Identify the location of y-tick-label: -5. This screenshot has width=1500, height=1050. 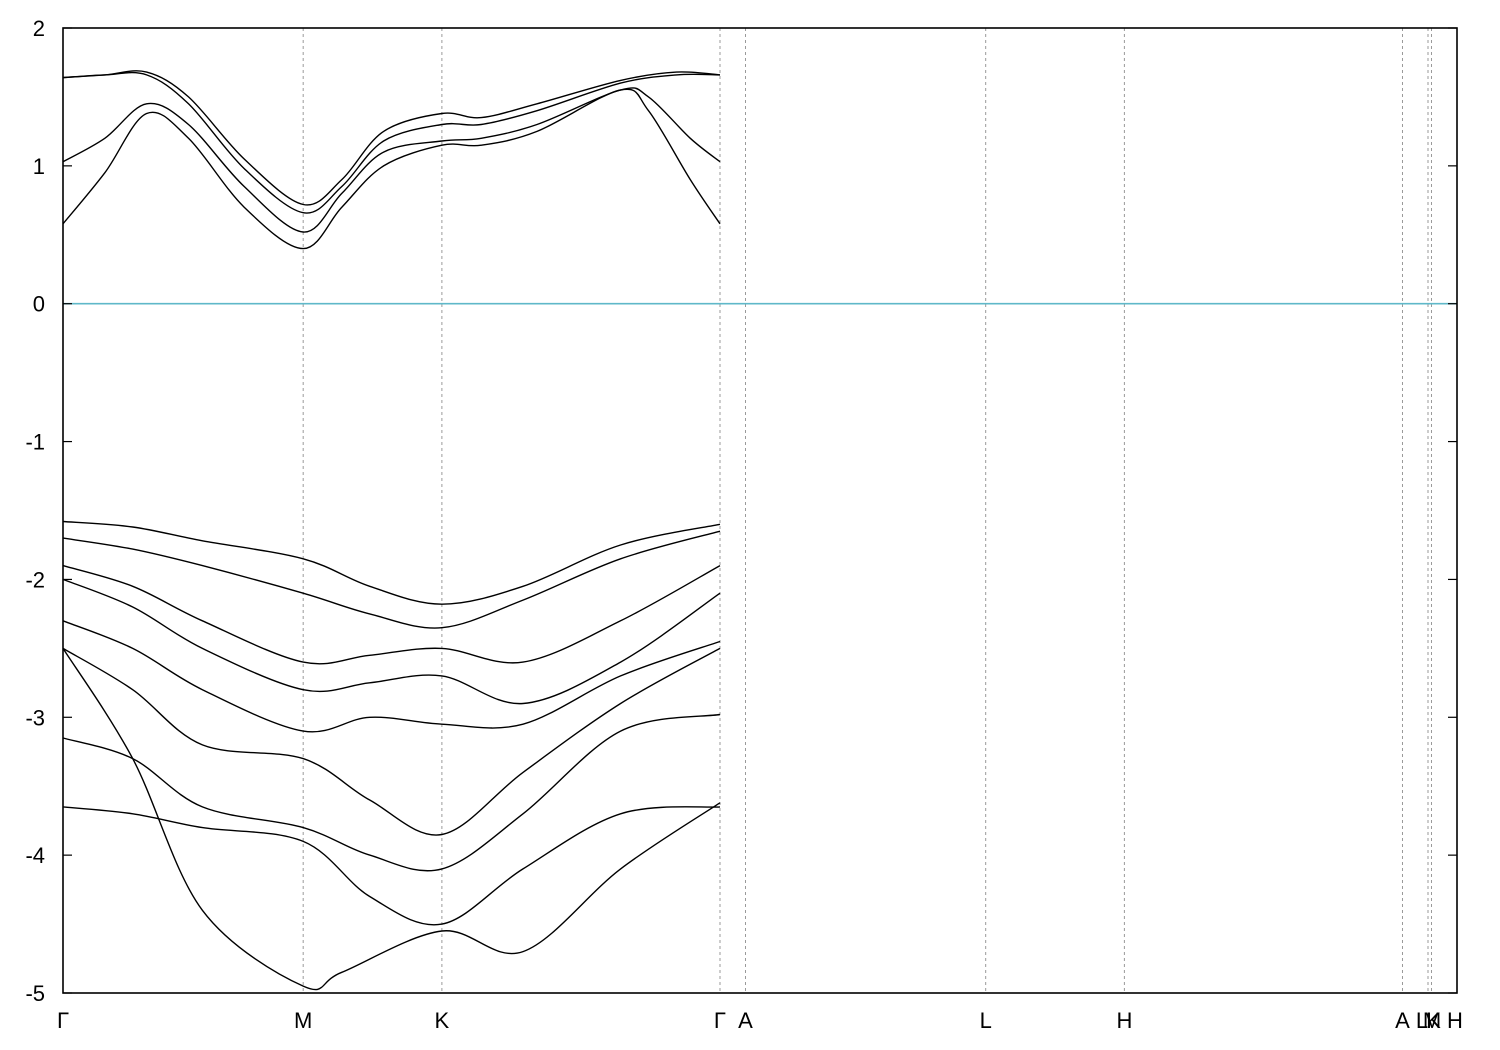
(35, 993).